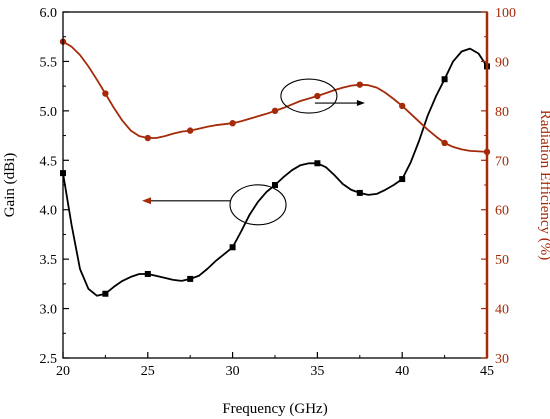 The height and width of the screenshot is (419, 550). Describe the element at coordinates (502, 112) in the screenshot. I see `y2-tick-label: 80` at that location.